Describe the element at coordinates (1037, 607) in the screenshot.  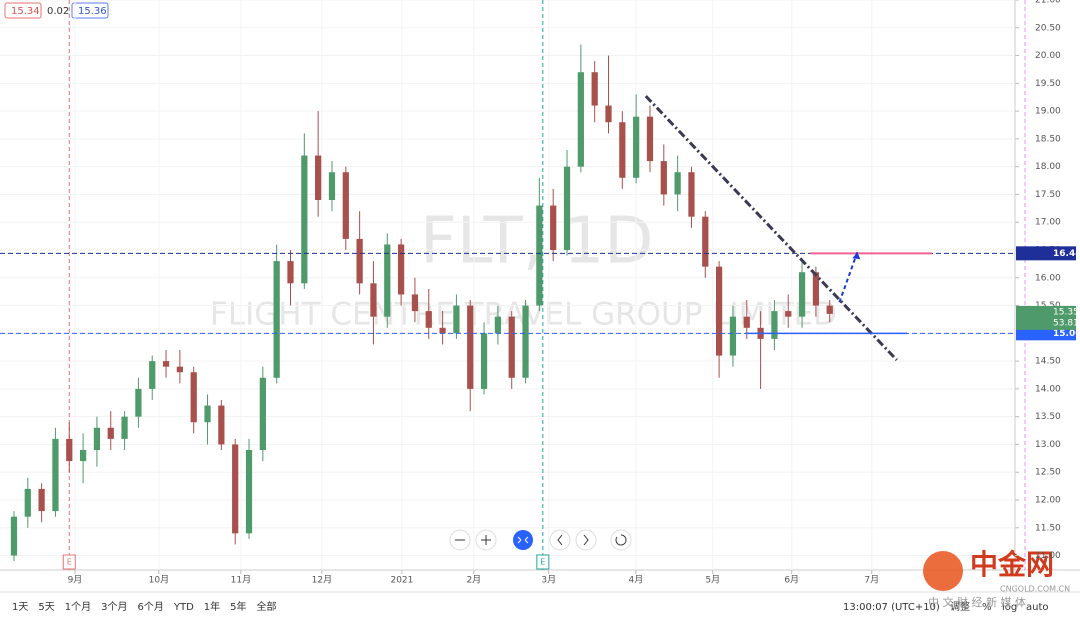
I see `auto: auto` at that location.